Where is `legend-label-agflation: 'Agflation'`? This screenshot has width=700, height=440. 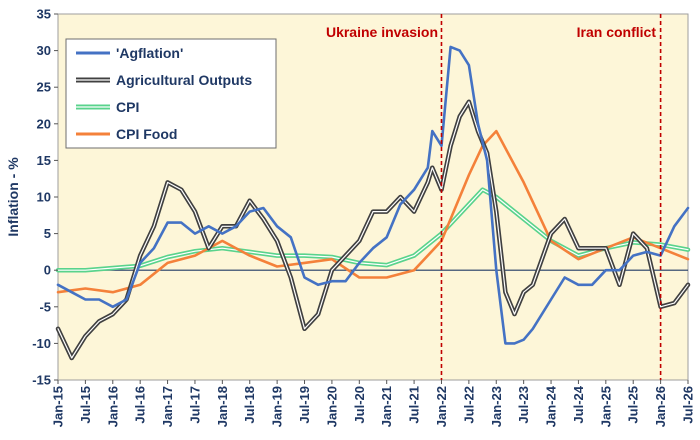 legend-label-agflation: 'Agflation' is located at coordinates (149, 53).